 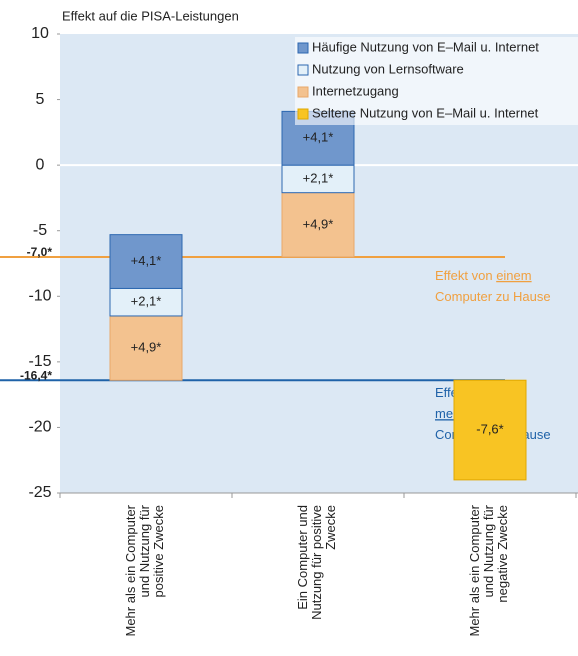 What do you see at coordinates (436, 81) in the screenshot?
I see `legend-background` at bounding box center [436, 81].